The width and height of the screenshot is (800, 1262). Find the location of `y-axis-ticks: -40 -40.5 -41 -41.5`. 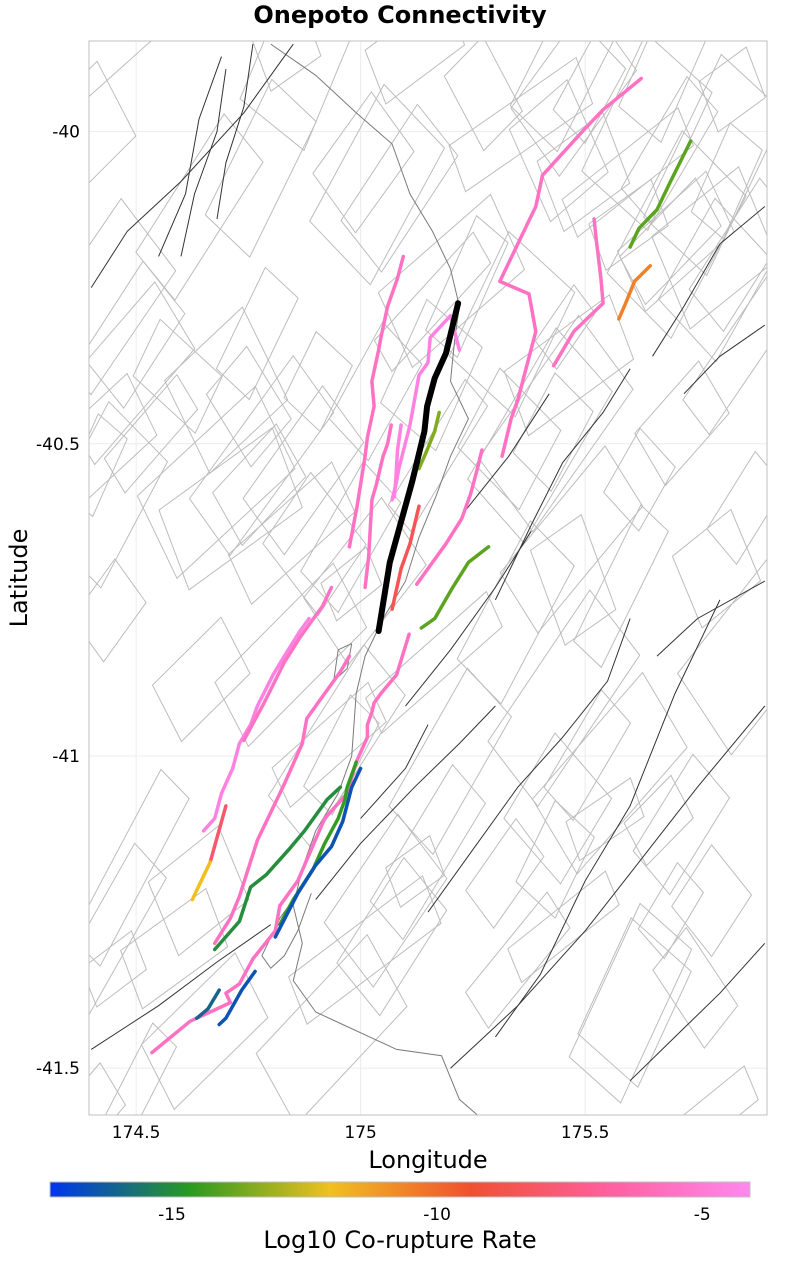

y-axis-ticks: -40 -40.5 -41 -41.5 is located at coordinates (58, 601).